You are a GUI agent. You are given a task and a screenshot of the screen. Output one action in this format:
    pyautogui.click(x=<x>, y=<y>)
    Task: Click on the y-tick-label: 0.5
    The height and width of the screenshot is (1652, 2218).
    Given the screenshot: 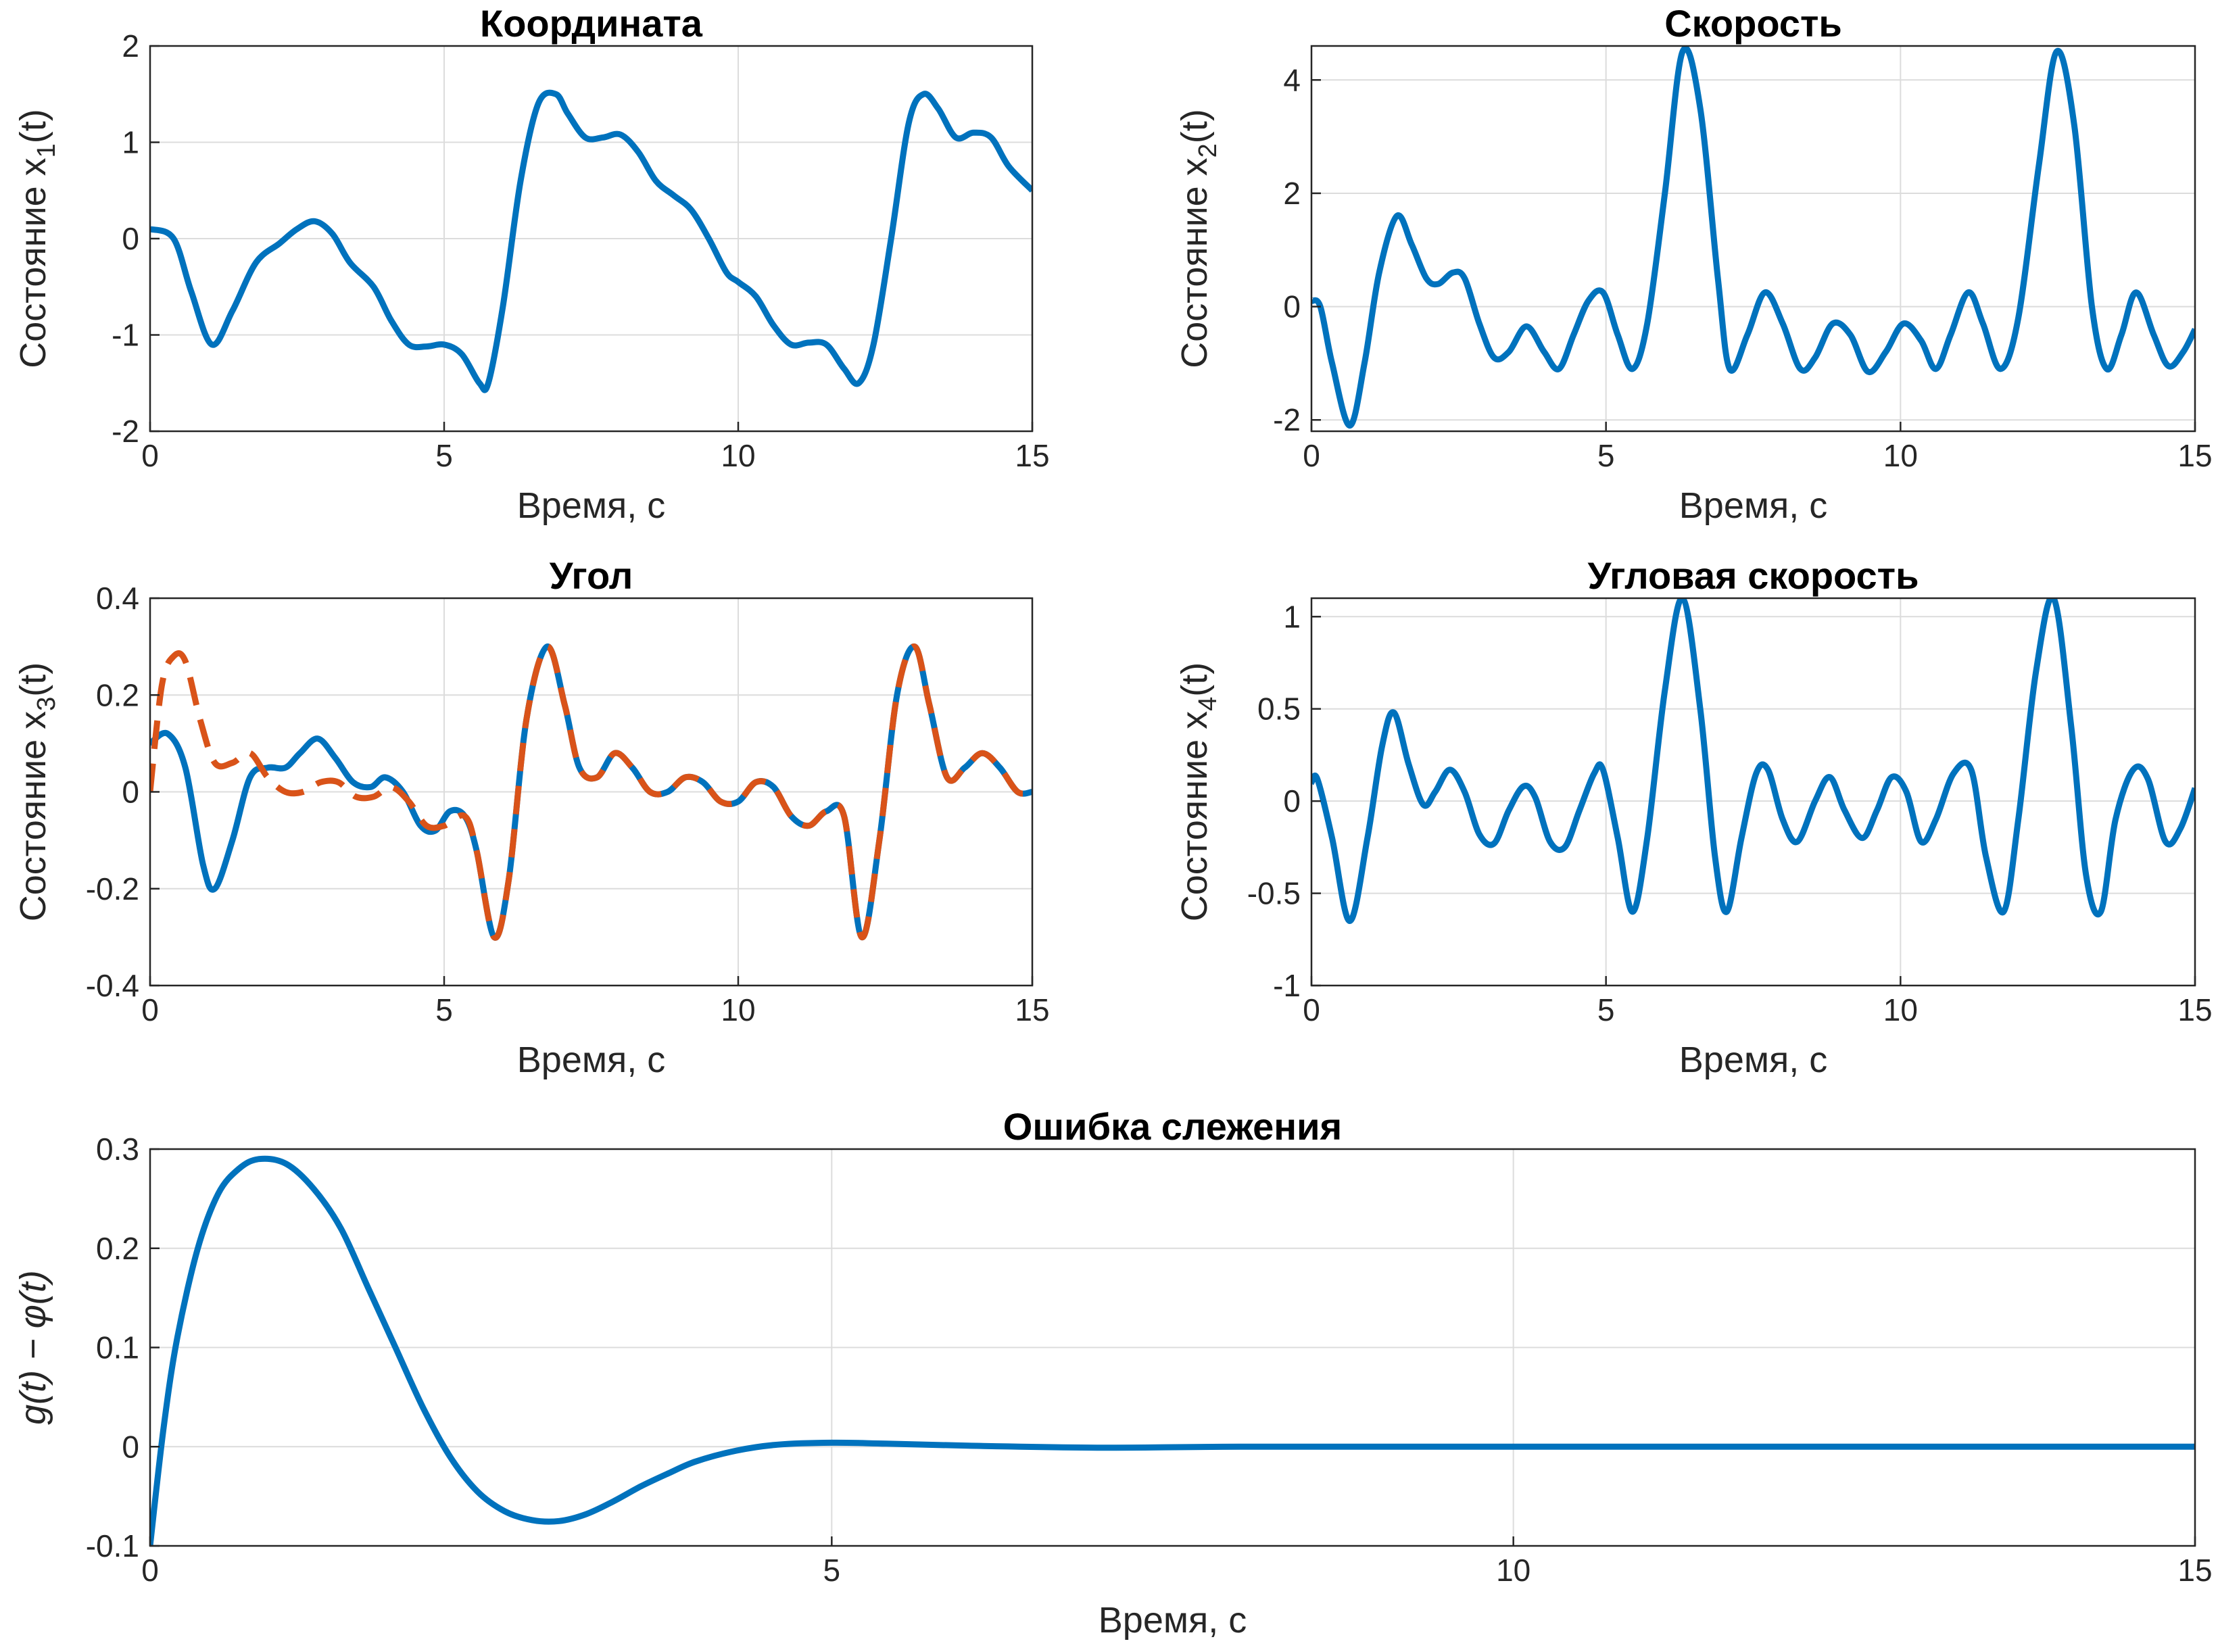 What is the action you would take?
    pyautogui.click(x=1279, y=709)
    